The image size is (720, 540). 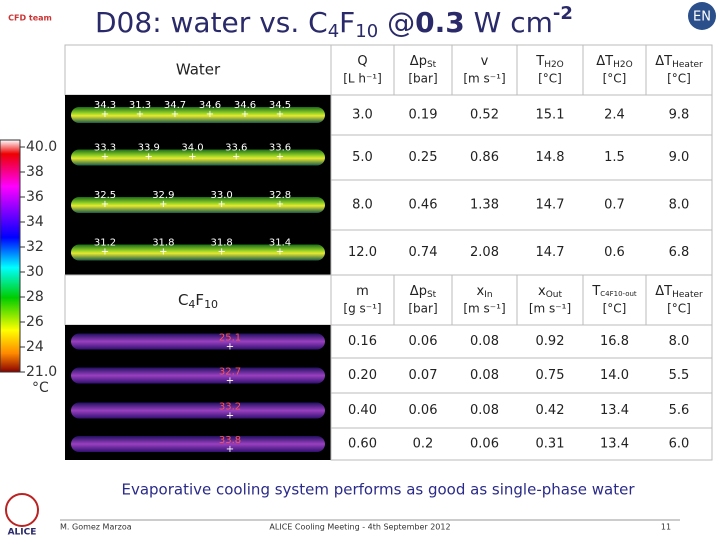 I want to click on colorbar-label: 36, so click(x=35, y=197).